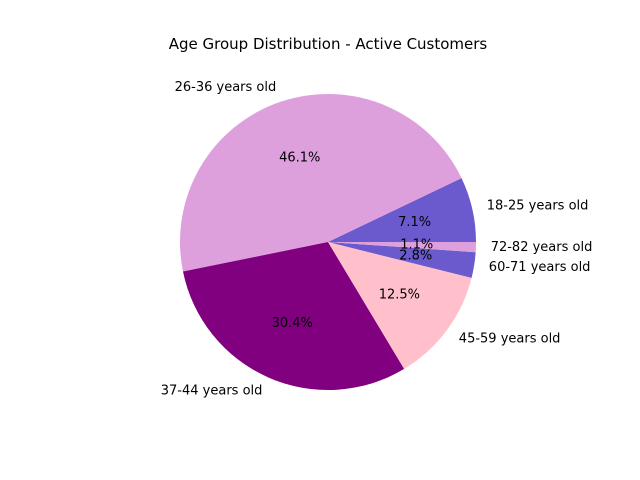 This screenshot has width=640, height=480. Describe the element at coordinates (415, 255) in the screenshot. I see `percent-label-5: 2.8%` at that location.